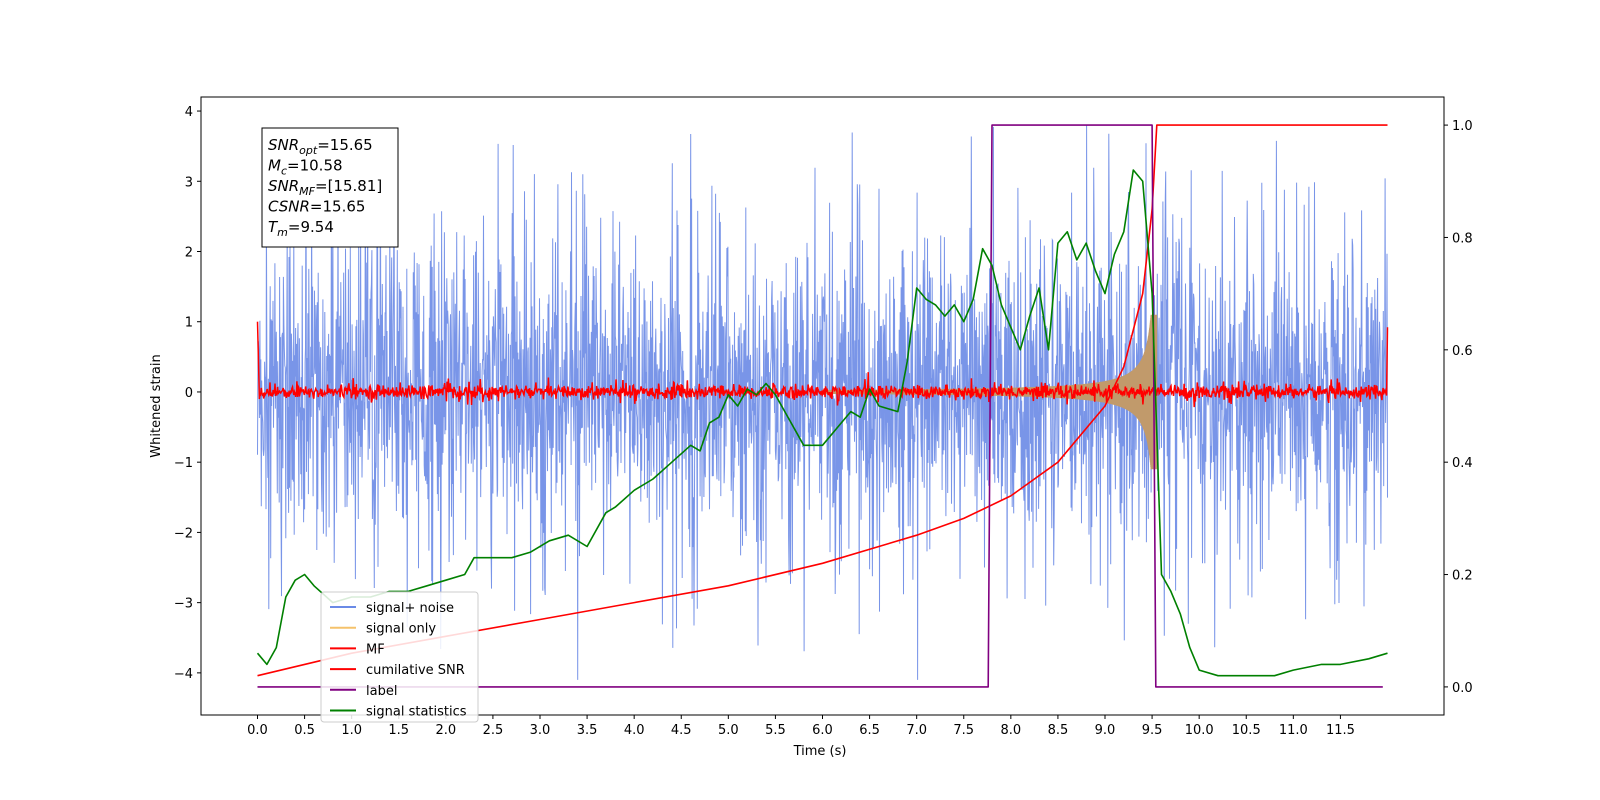 Image resolution: width=1600 pixels, height=800 pixels. I want to click on info-line: CSNR=15.65, so click(316, 207).